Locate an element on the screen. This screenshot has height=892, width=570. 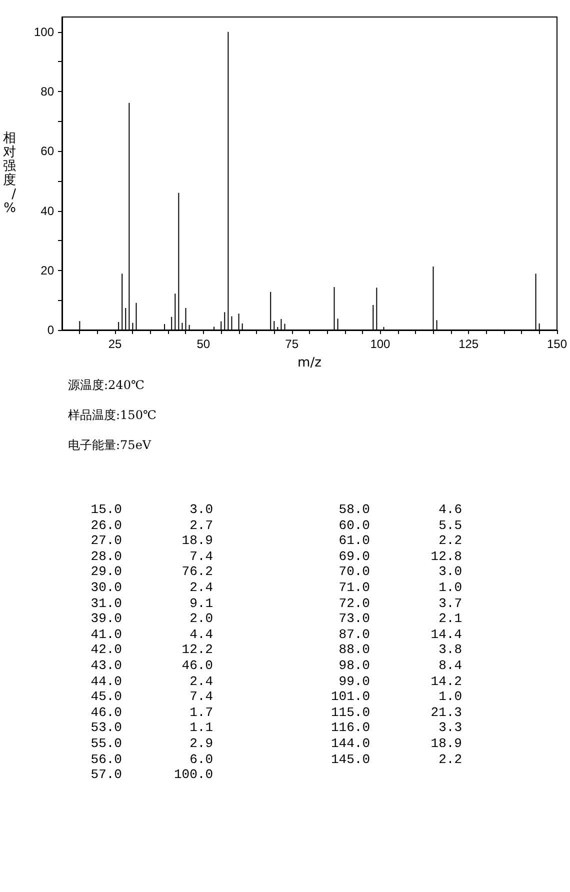
text: 87.0 is located at coordinates (354, 634).